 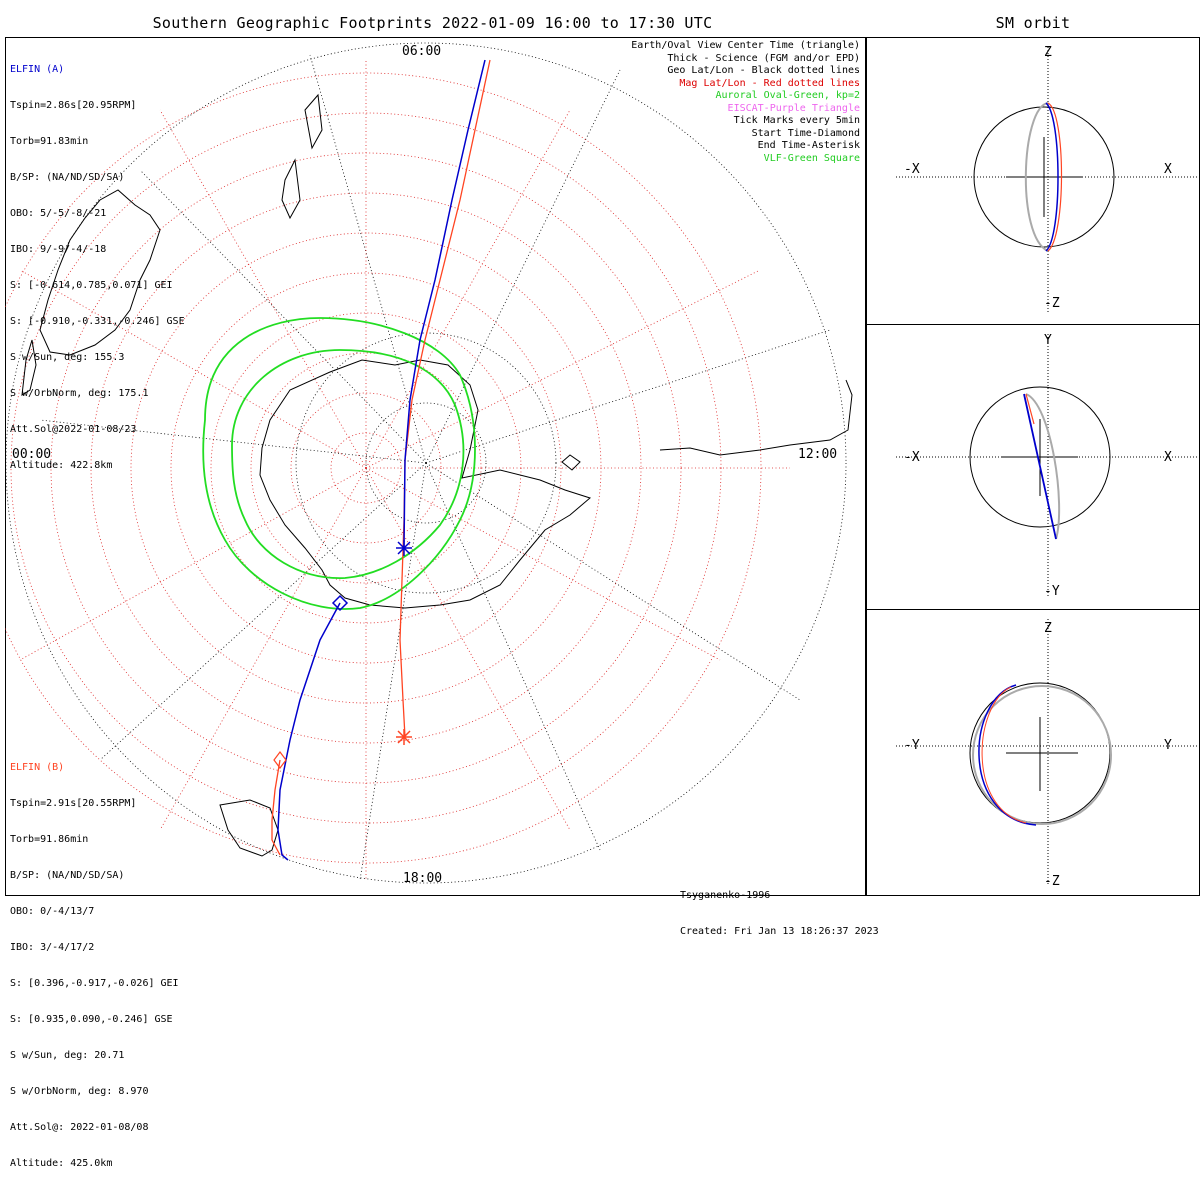 I want to click on model-credit: Tsyganenko-1996, so click(x=725, y=895).